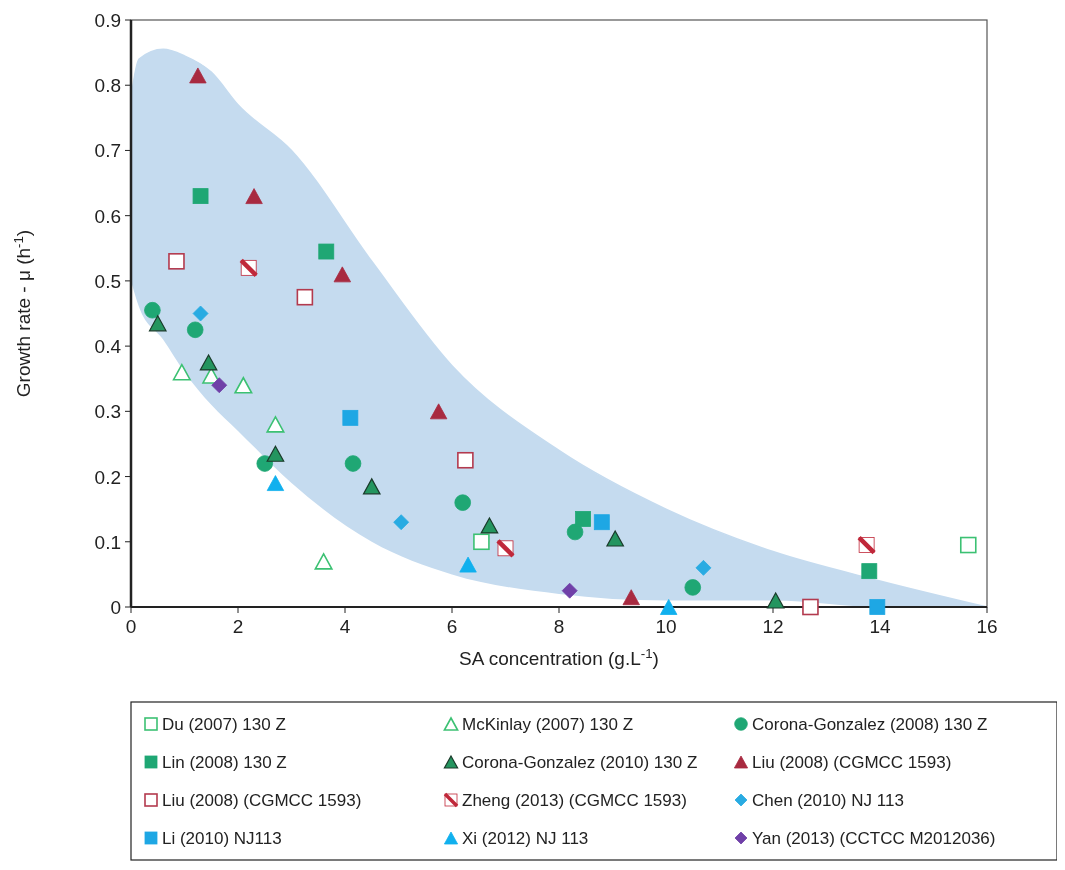  Describe the element at coordinates (452, 626) in the screenshot. I see `x-tick-label: 6` at that location.